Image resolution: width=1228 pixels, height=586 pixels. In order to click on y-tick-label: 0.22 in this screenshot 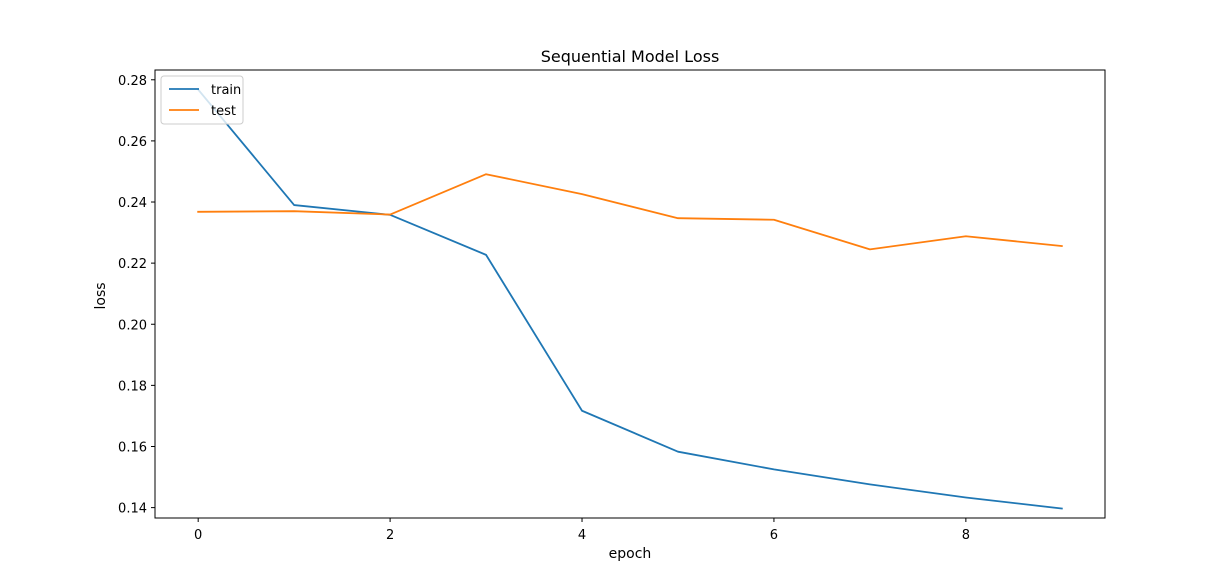, I will do `click(132, 264)`.